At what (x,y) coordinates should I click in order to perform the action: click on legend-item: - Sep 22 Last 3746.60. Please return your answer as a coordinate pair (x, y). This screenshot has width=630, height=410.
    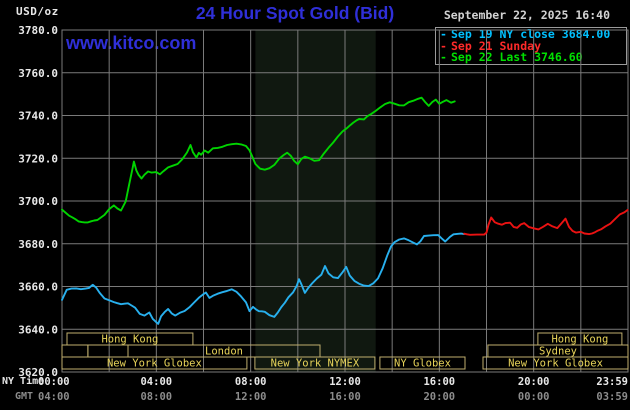
    Looking at the image, I should click on (533, 57).